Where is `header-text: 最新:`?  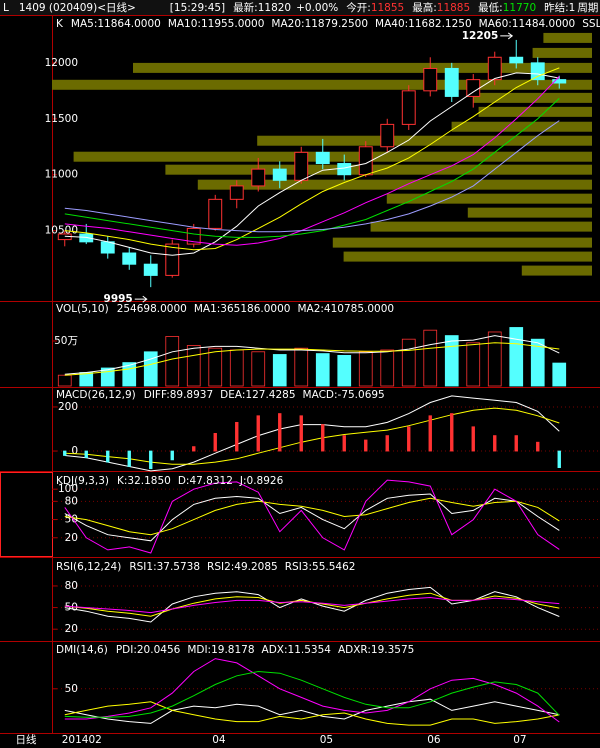
header-text: 最新: is located at coordinates (245, 7).